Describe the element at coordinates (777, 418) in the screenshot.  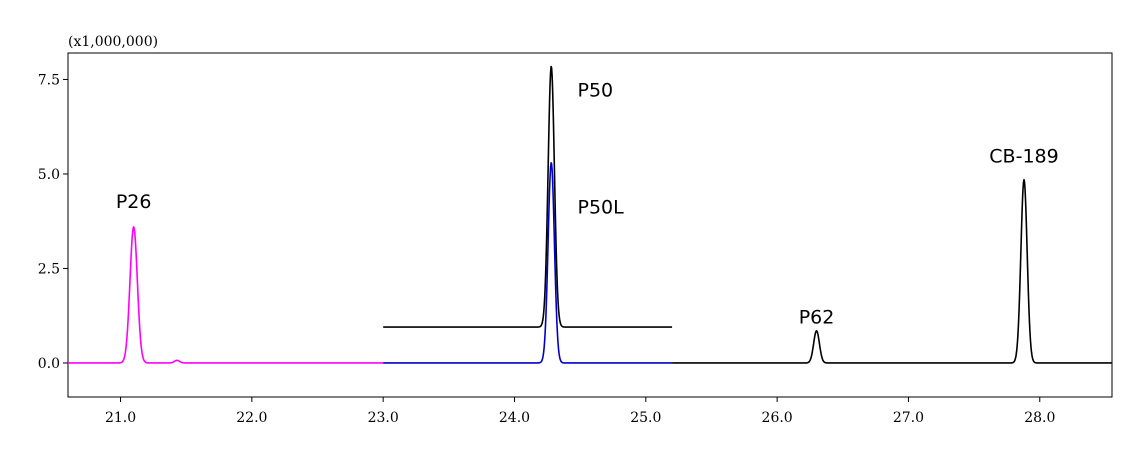
I see `x-tick-label: 26.0` at that location.